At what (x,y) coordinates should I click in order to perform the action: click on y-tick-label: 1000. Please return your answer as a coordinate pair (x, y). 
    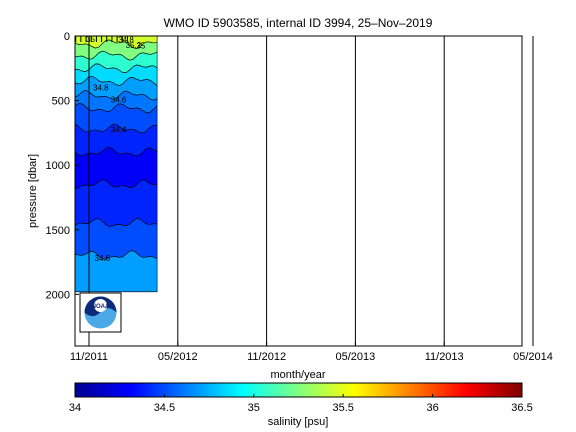
    Looking at the image, I should click on (58, 166).